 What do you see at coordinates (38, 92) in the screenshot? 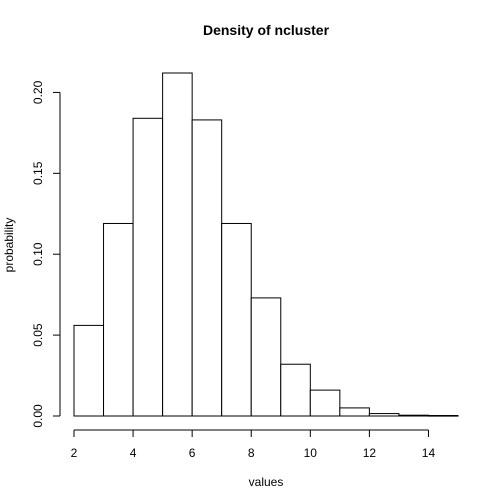
I see `y-tick-label-4: 0.20` at bounding box center [38, 92].